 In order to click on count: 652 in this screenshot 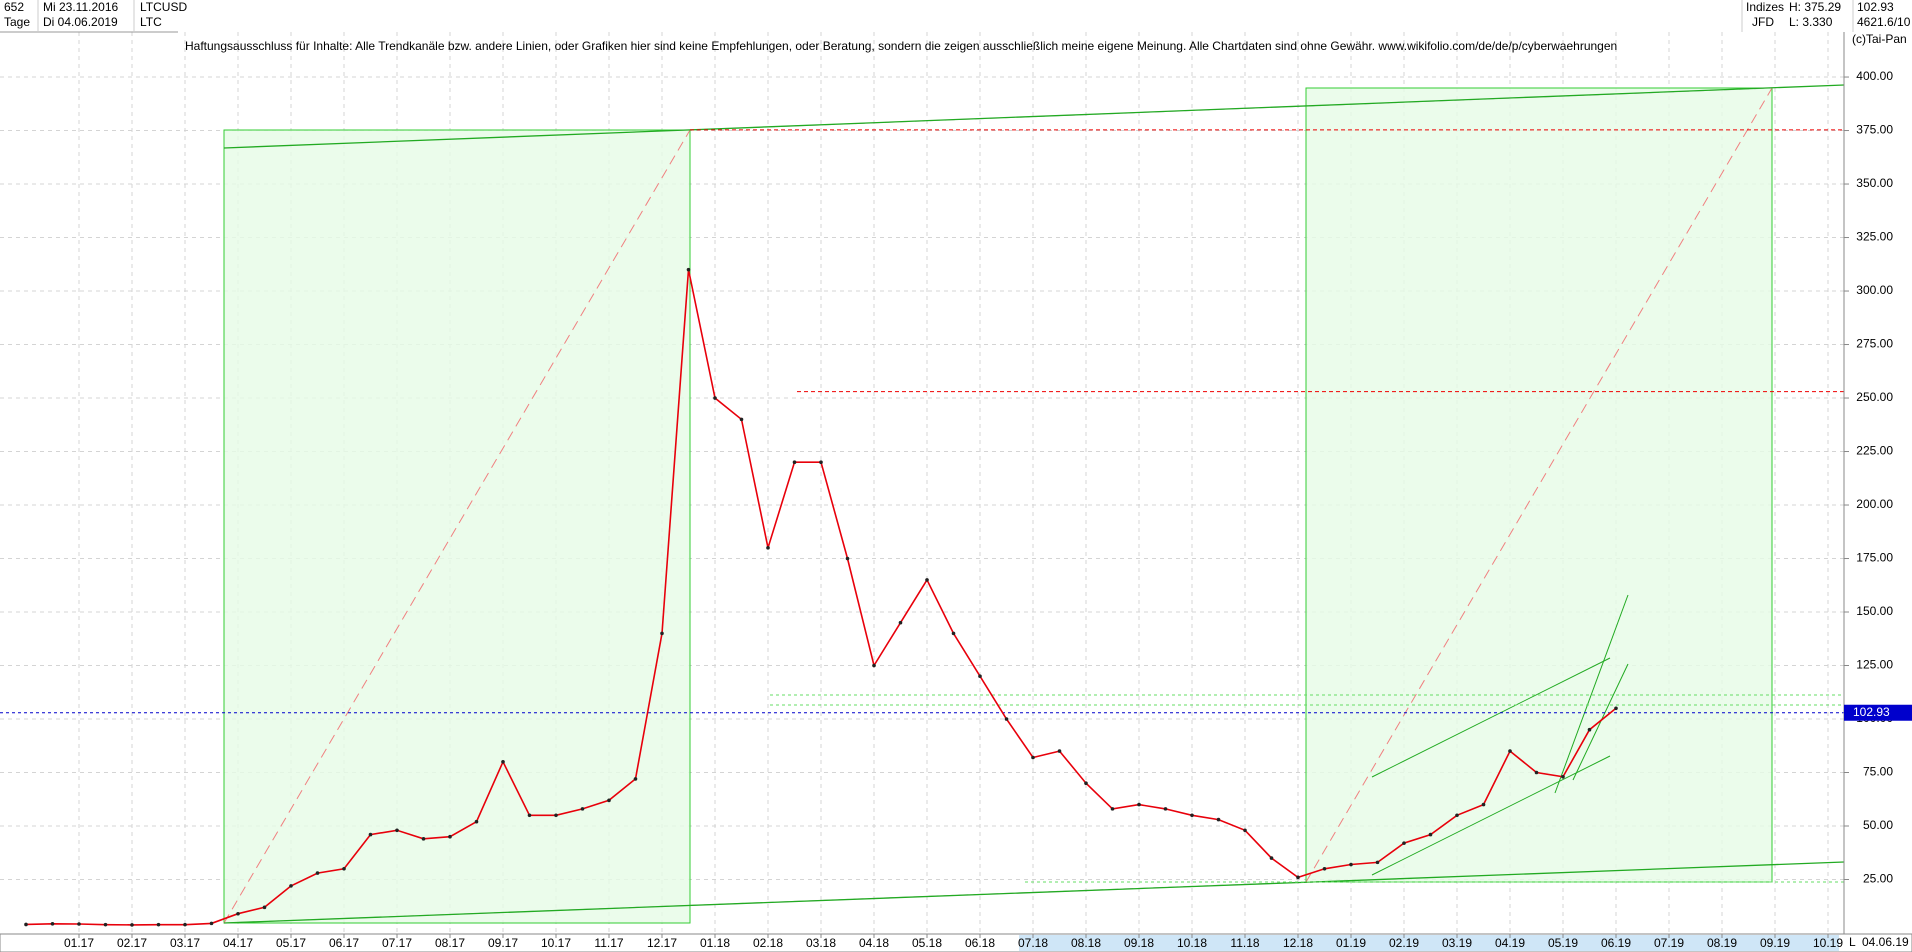, I will do `click(14, 7)`.